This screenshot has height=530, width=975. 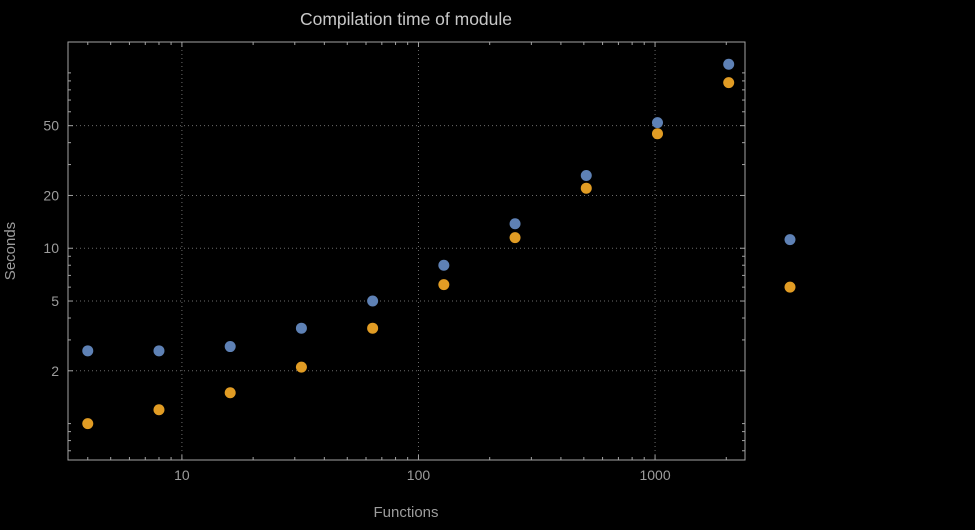 What do you see at coordinates (419, 475) in the screenshot?
I see `x-tick-label: 100` at bounding box center [419, 475].